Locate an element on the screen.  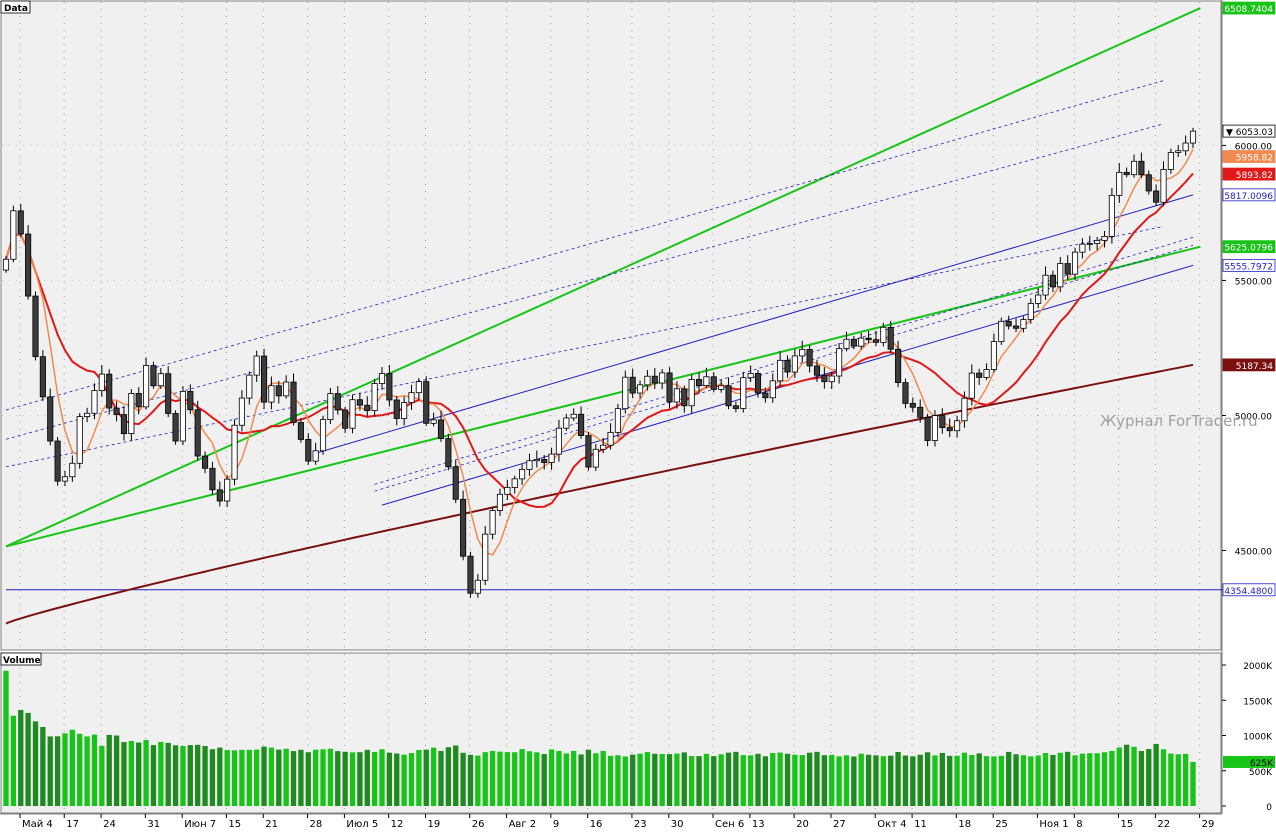
volume-panel-label-text: Volume is located at coordinates (22, 661).